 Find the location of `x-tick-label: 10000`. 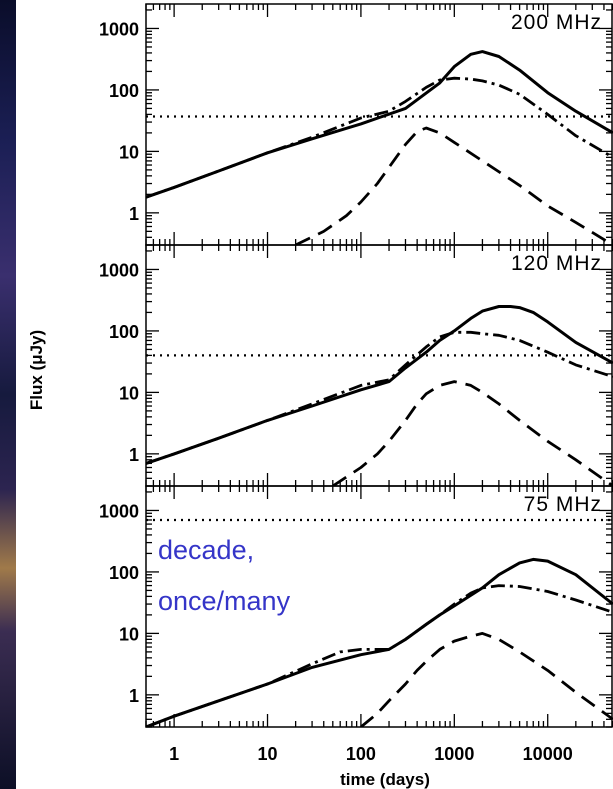

x-tick-label: 10000 is located at coordinates (548, 754).